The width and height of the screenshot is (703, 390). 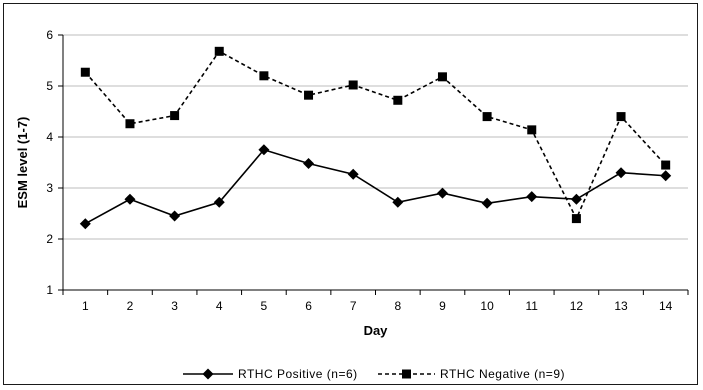 What do you see at coordinates (374, 374) in the screenshot?
I see `legend: RTHC Positive (n=6) RTHC Negative (n=9)` at bounding box center [374, 374].